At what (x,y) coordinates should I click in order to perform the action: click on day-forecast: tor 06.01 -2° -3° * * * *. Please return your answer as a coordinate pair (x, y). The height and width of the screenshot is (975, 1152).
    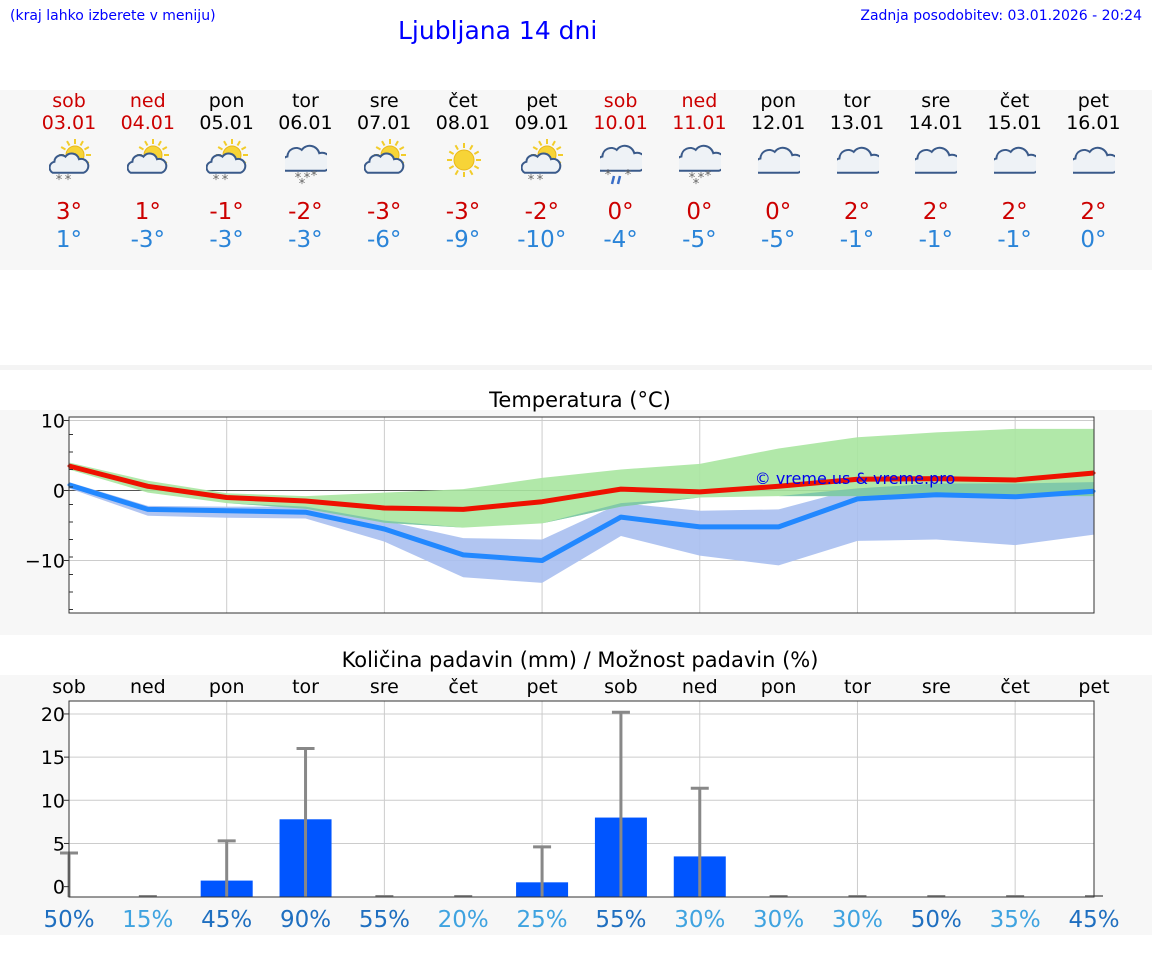
    Looking at the image, I should click on (305, 180).